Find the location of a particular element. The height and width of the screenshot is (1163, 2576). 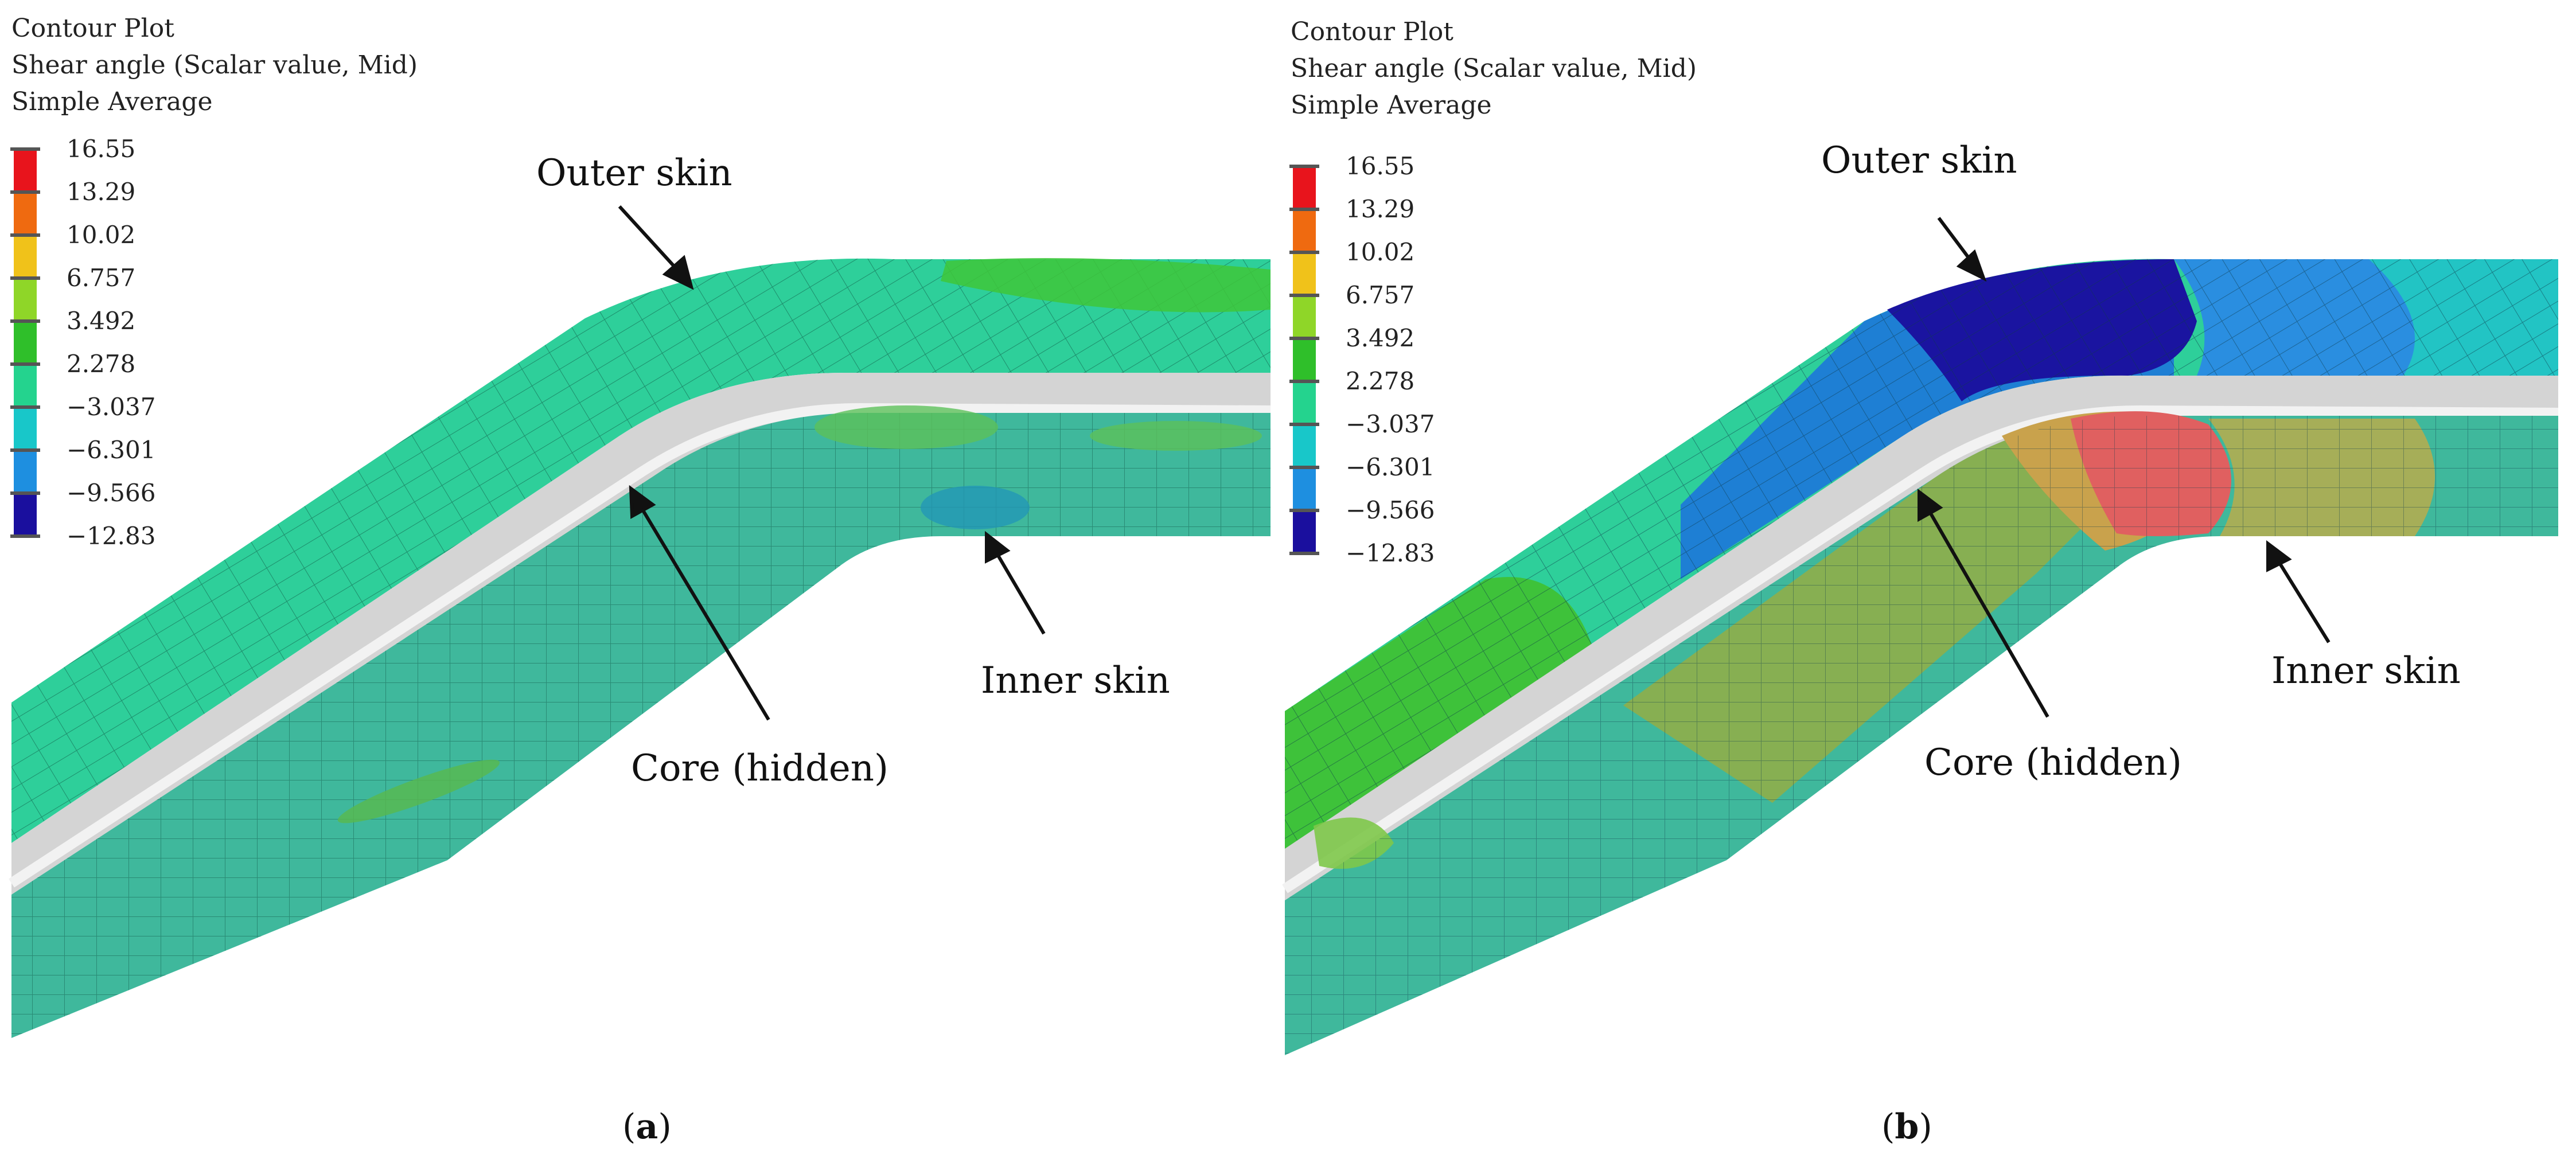

outer-skin-patch is located at coordinates (1106, 285).